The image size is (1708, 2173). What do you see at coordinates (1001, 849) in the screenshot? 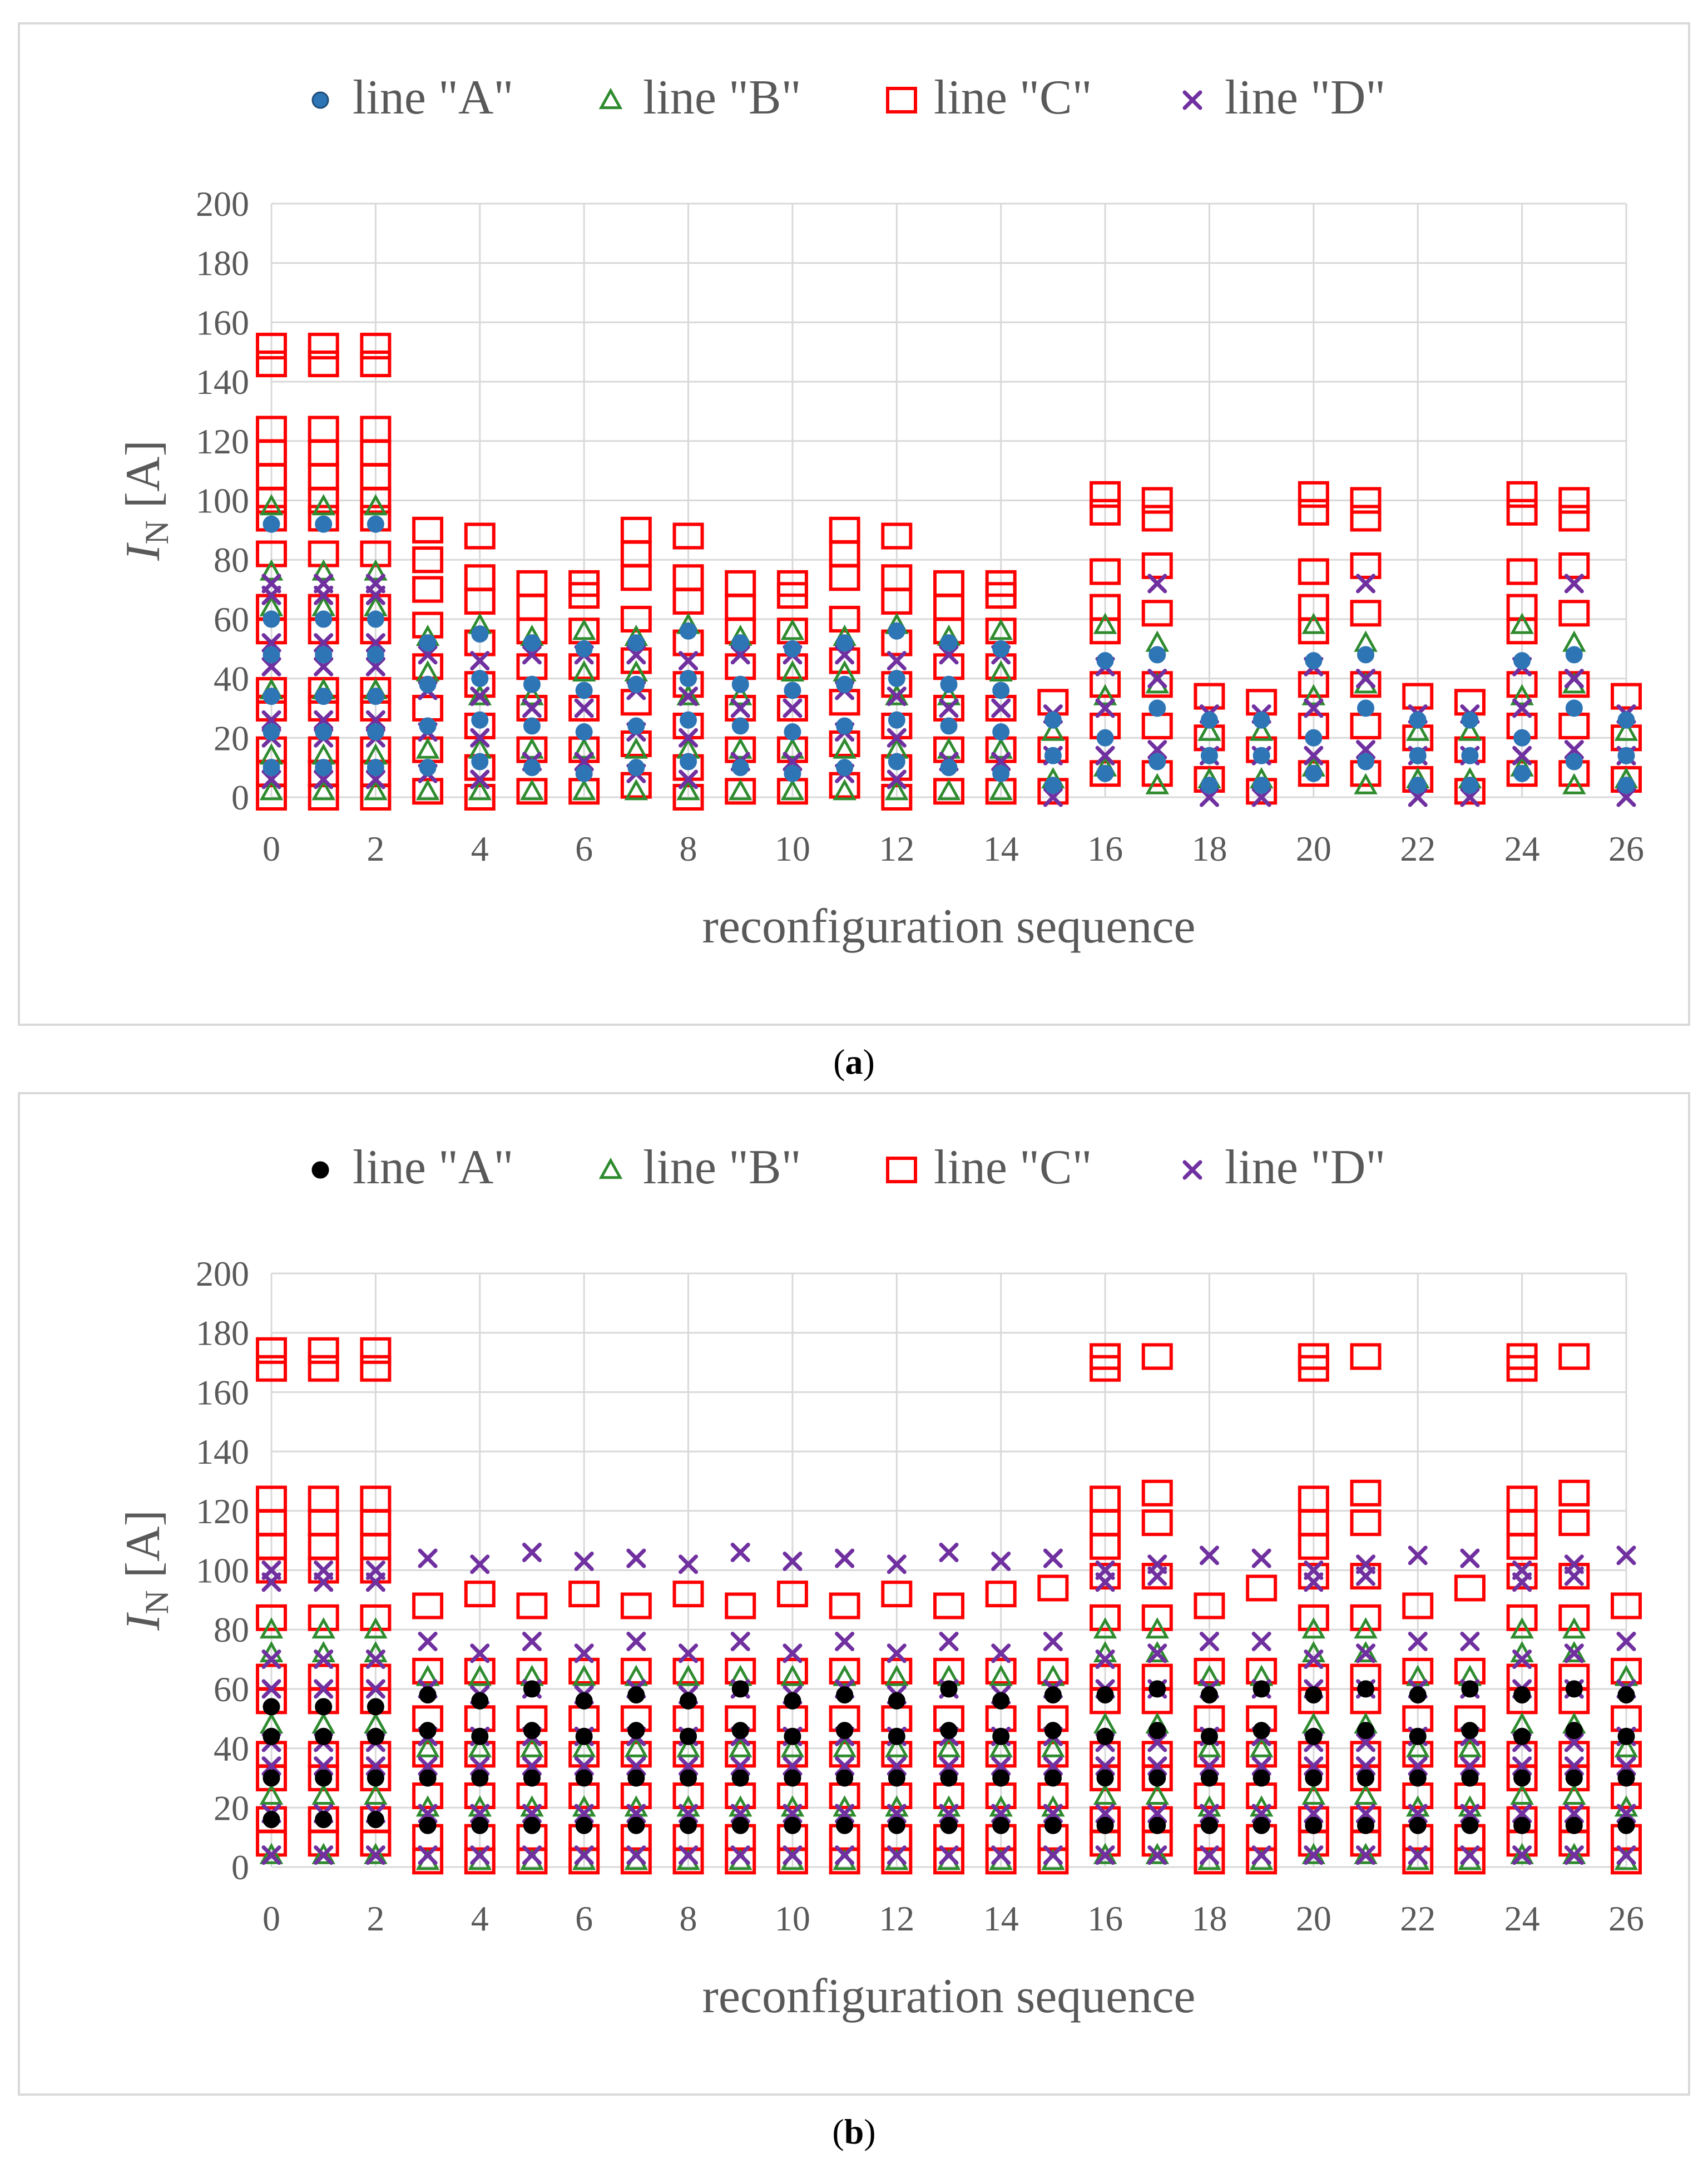
I see `x-tick-label: 14` at bounding box center [1001, 849].